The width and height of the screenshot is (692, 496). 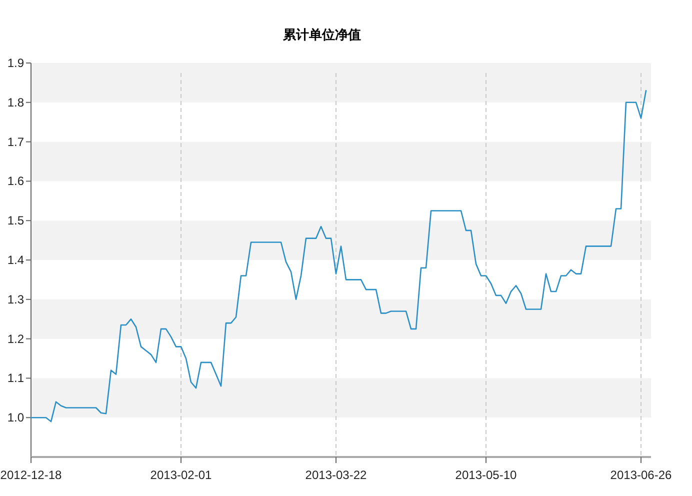 What do you see at coordinates (181, 475) in the screenshot?
I see `x-tick-label: 2013-02-01` at bounding box center [181, 475].